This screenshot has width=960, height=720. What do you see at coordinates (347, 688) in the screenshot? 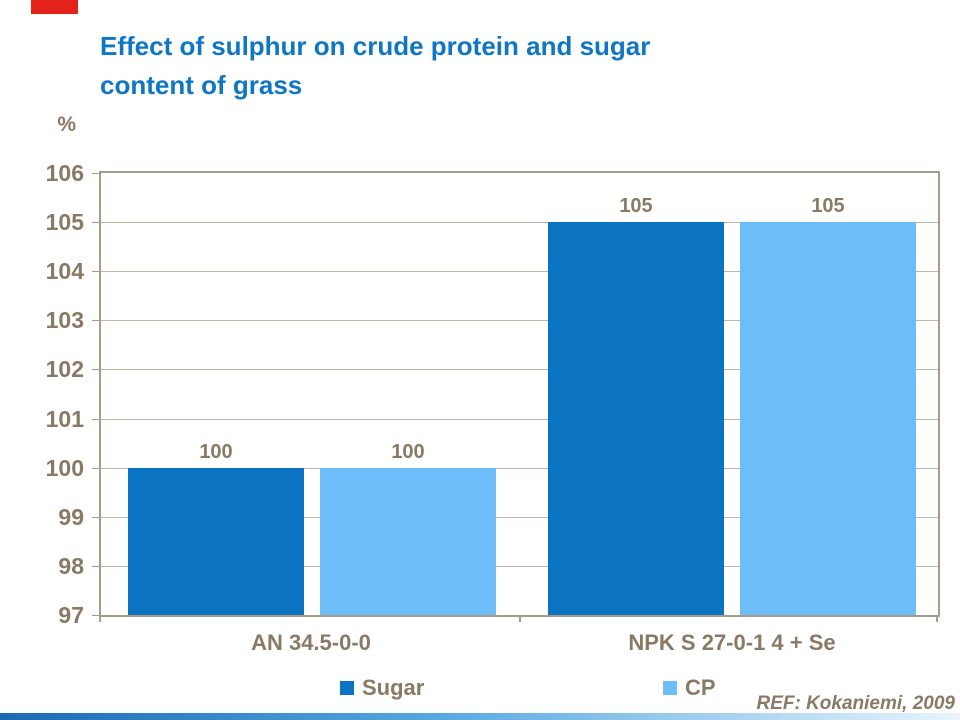
I see `sugar-series-swatch-icon` at bounding box center [347, 688].